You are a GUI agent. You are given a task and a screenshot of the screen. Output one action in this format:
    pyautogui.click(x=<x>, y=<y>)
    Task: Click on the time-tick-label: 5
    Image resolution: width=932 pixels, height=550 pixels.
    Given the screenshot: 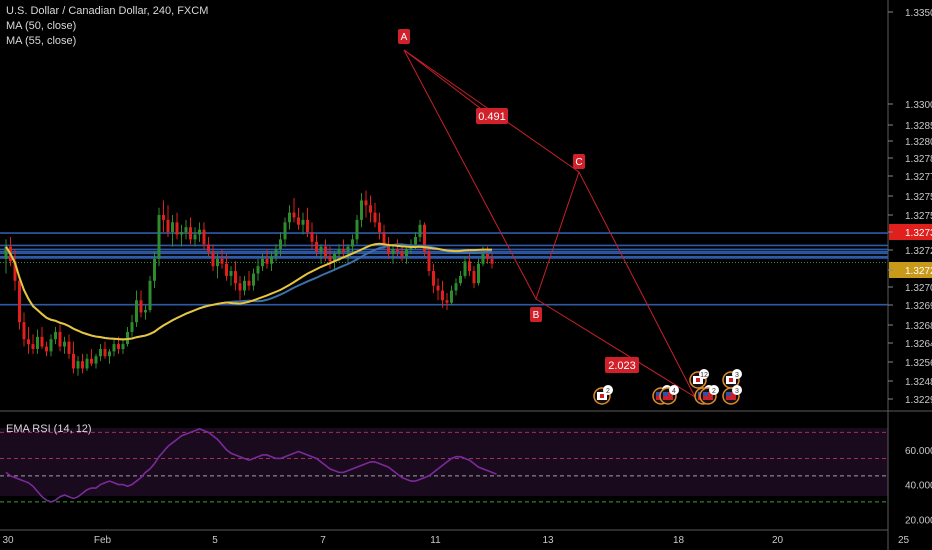 What is the action you would take?
    pyautogui.click(x=215, y=540)
    